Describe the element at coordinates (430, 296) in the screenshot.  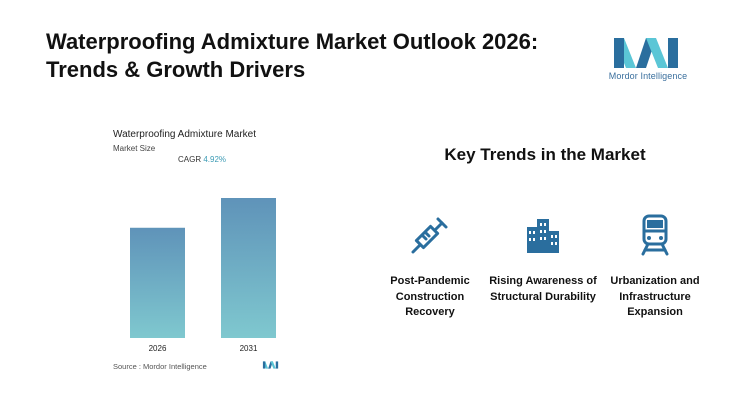
I see `trend-label-construction: Post-Pandemic Construction Recovery` at that location.